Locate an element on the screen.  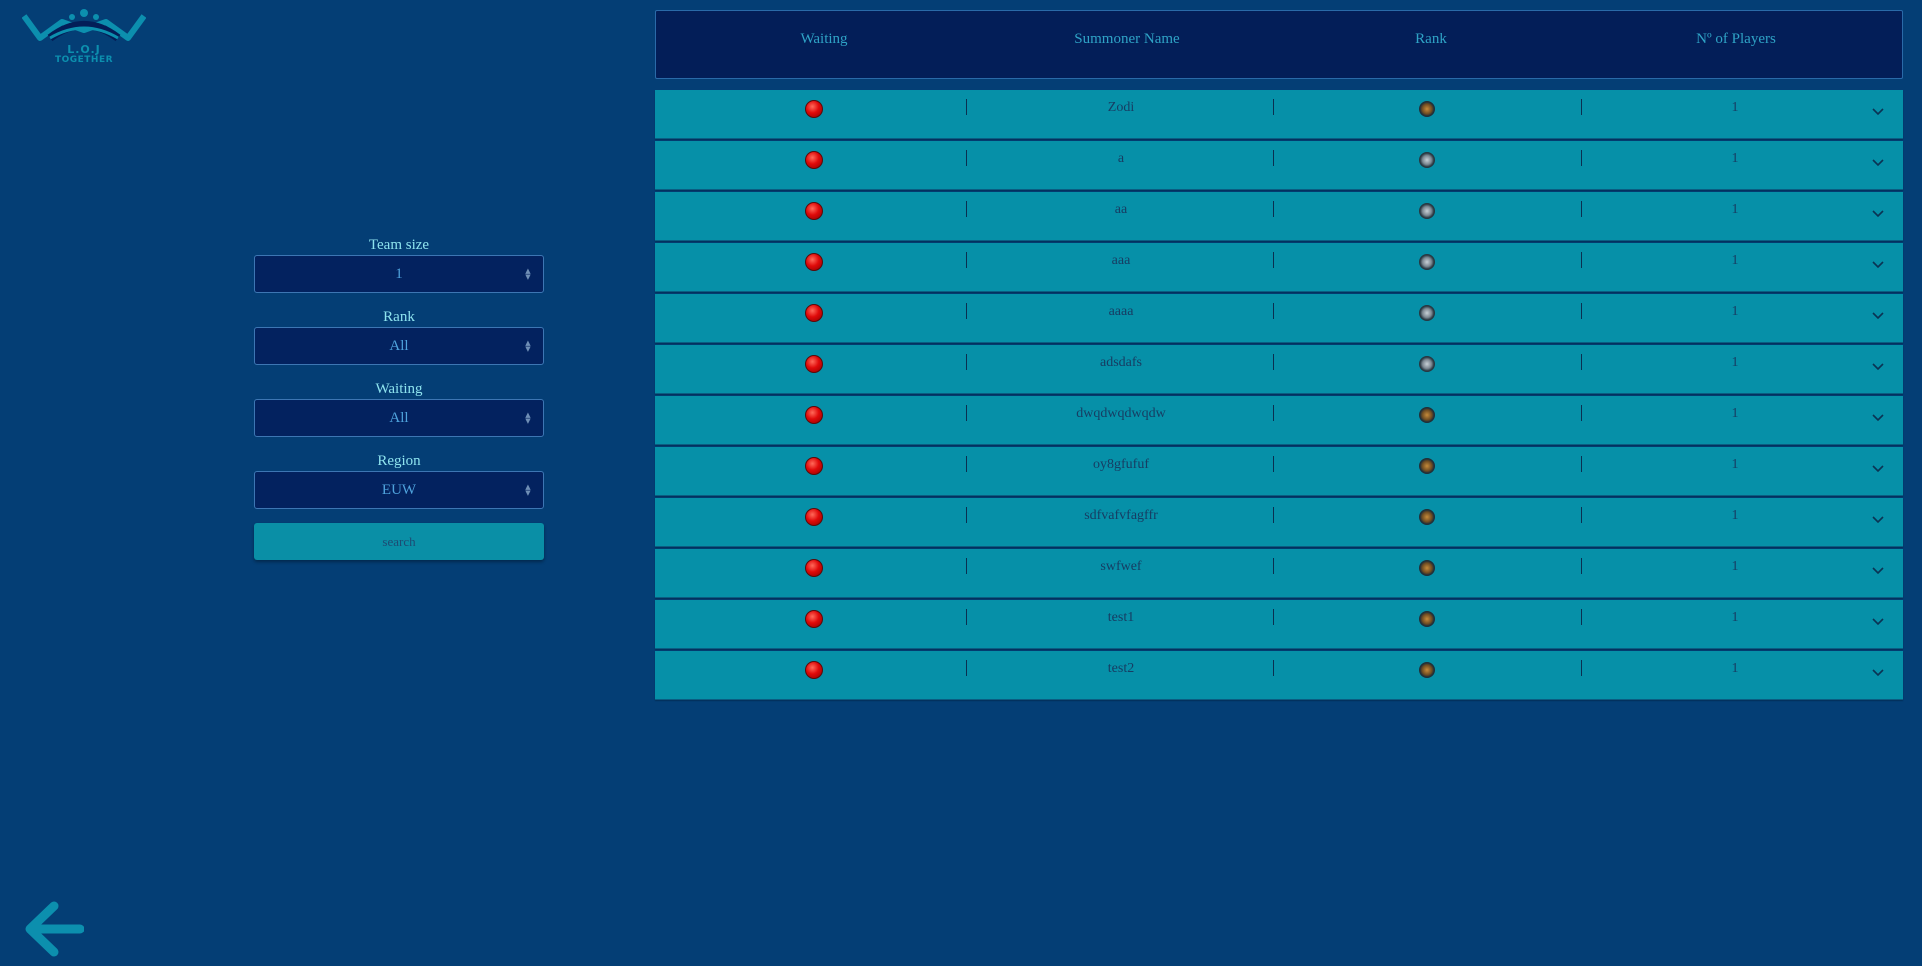
back-arrow-icon is located at coordinates (54, 929).